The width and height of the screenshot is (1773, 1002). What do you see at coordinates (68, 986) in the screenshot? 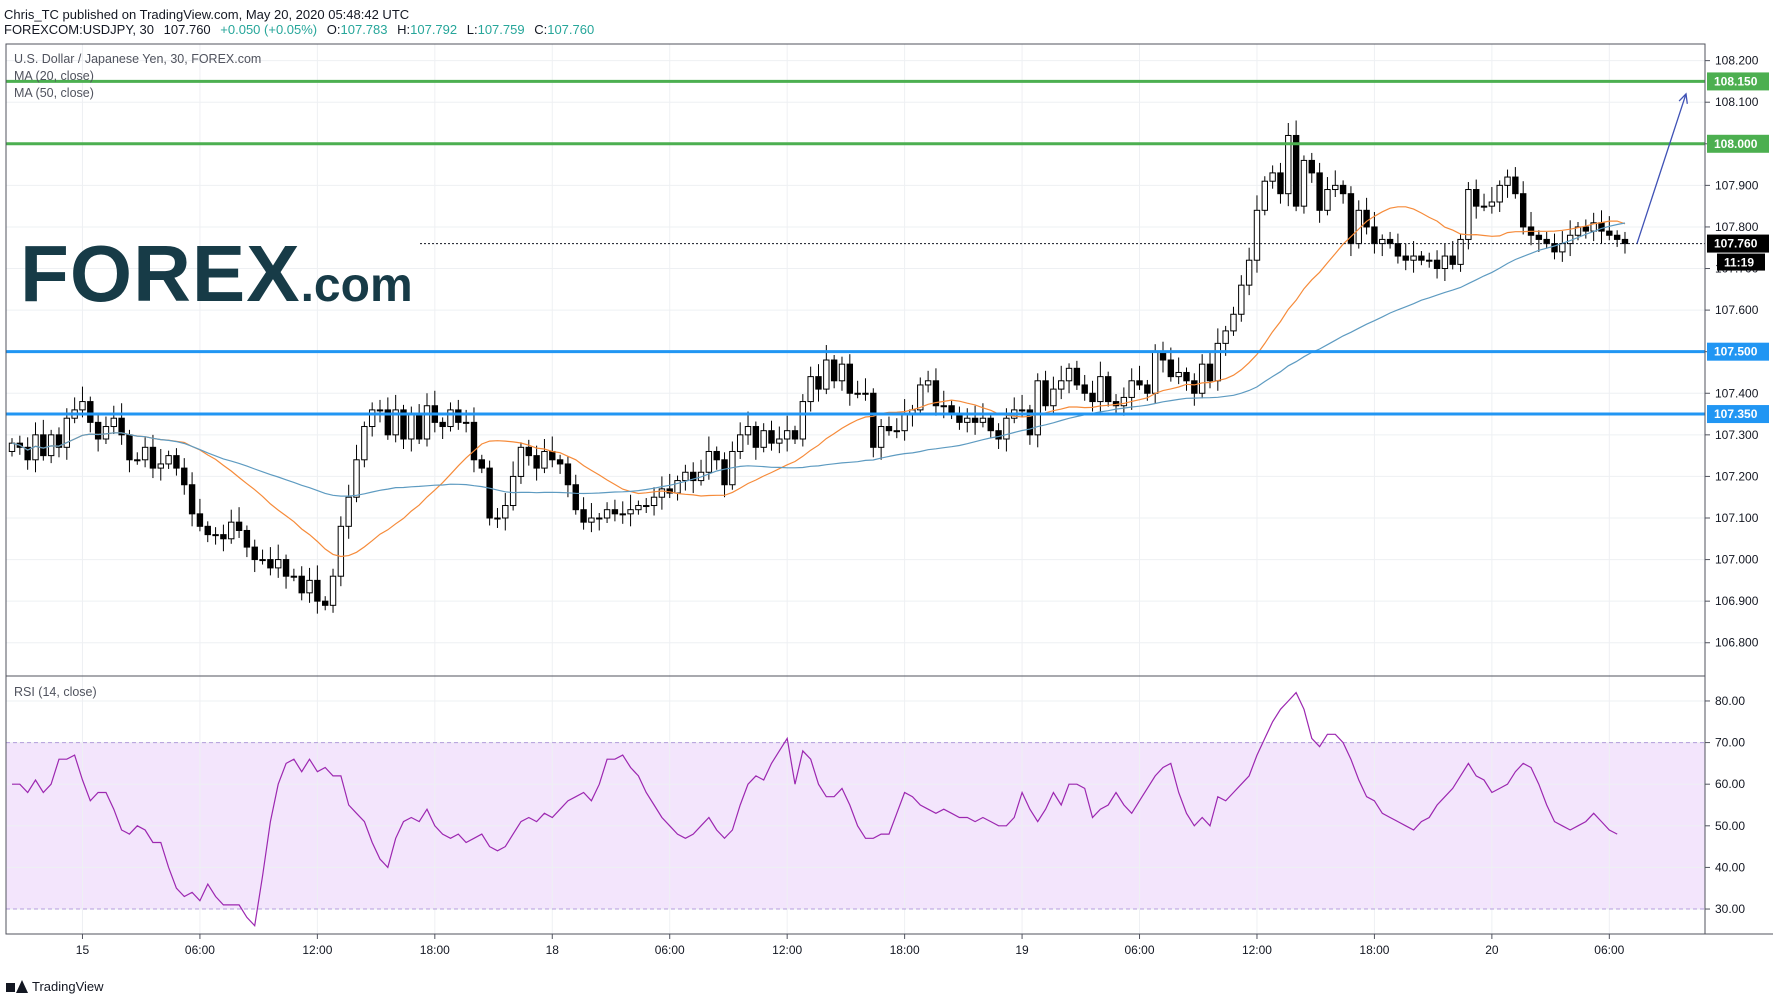
I see `tradingview-brand: TradingView` at bounding box center [68, 986].